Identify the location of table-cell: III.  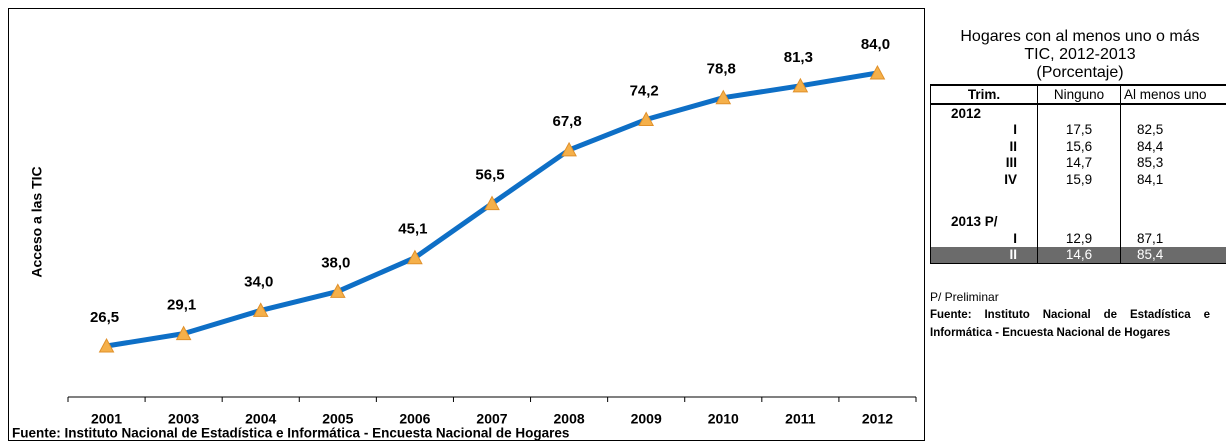
(984, 162).